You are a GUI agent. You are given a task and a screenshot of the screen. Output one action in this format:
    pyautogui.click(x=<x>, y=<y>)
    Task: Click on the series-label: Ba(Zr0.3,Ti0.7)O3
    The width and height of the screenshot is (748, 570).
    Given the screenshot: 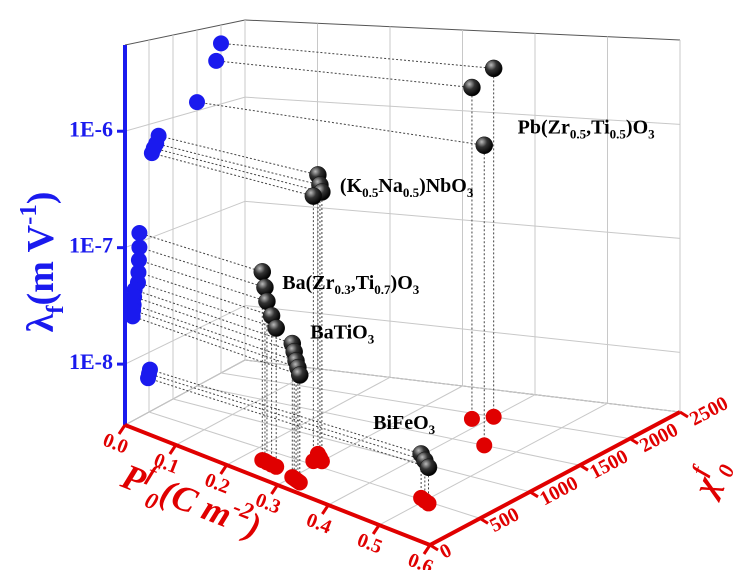 What is the action you would take?
    pyautogui.click(x=350, y=284)
    